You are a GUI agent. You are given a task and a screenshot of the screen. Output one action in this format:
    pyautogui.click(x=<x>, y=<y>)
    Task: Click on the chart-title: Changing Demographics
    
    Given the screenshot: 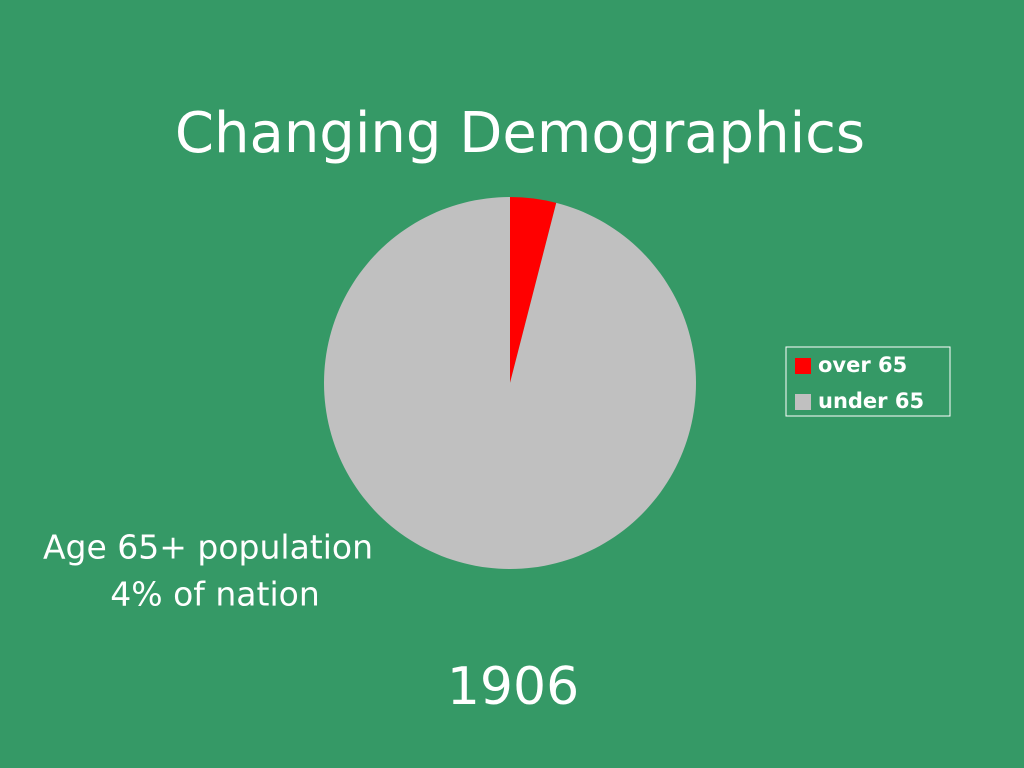 What is the action you would take?
    pyautogui.click(x=520, y=133)
    